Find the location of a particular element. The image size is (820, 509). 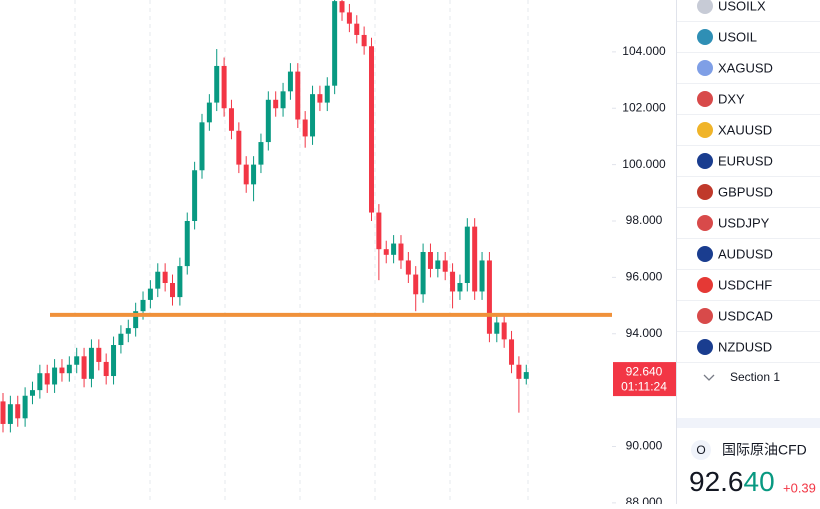

y-tick-label: 102.000 is located at coordinates (644, 107).